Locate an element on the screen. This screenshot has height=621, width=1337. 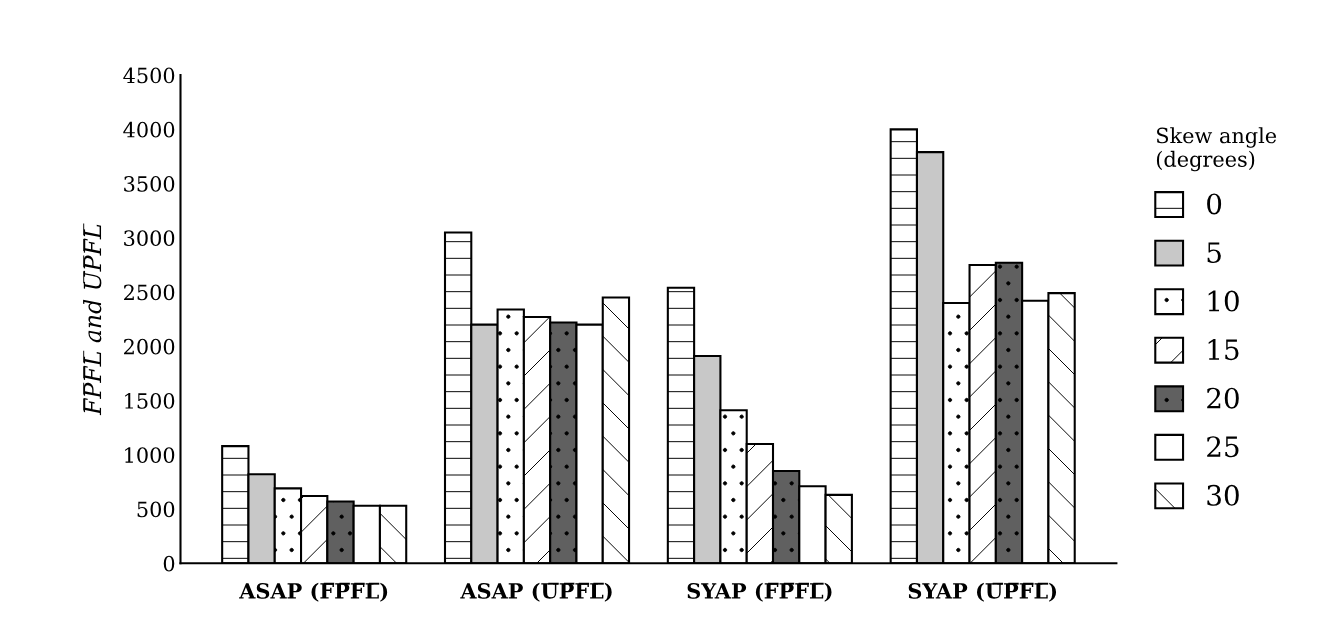
y-tick-label: 2500 is located at coordinates (149, 292).